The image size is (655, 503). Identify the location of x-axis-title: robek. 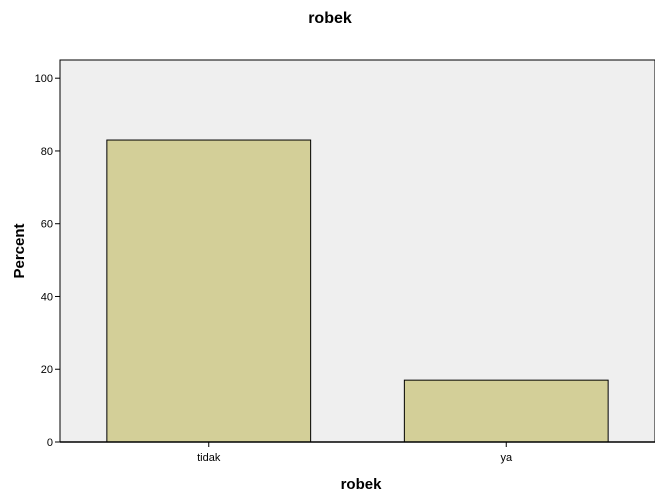
(362, 484).